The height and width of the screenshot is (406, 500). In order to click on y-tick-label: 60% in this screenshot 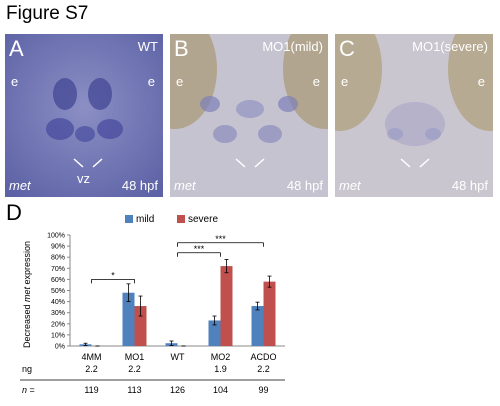, I will do `click(58, 280)`.